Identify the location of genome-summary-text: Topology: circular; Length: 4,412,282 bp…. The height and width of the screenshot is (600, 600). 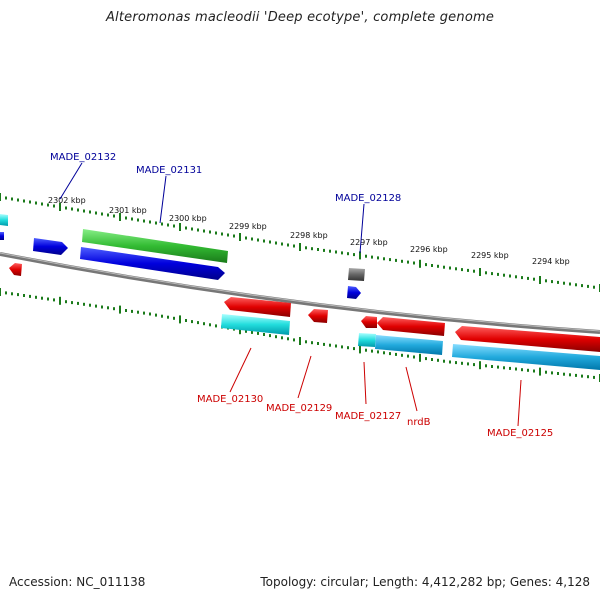
(425, 582).